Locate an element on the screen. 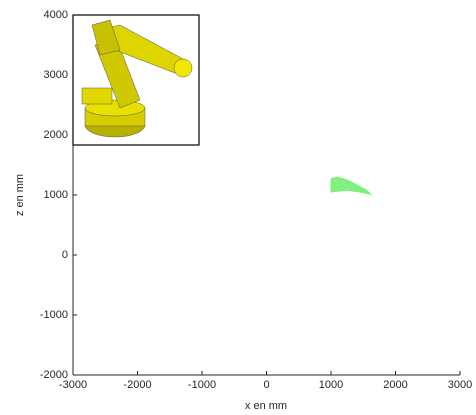 The height and width of the screenshot is (415, 476). y-tick-label: 0 is located at coordinates (65, 255).